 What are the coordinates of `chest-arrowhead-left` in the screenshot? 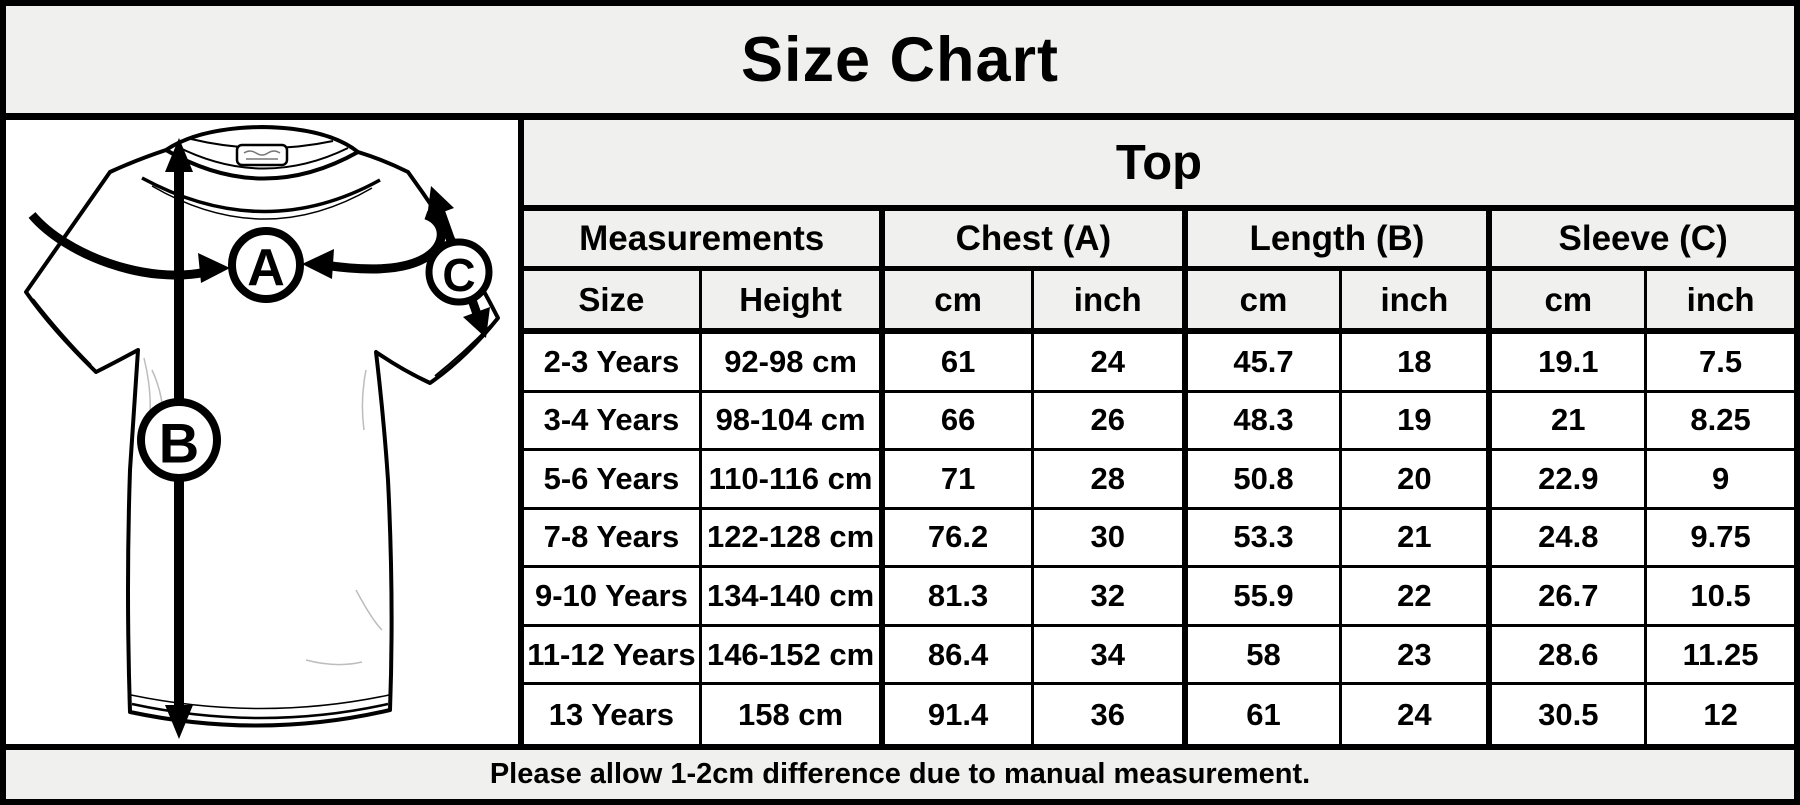 It's located at (214, 268).